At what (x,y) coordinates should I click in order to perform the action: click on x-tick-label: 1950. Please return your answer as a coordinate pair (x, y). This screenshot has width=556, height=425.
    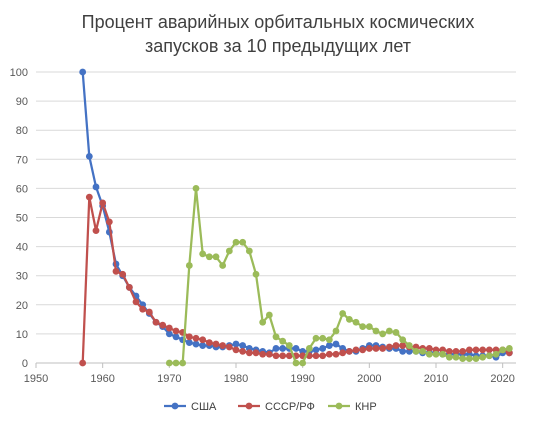
    Looking at the image, I should click on (36, 379).